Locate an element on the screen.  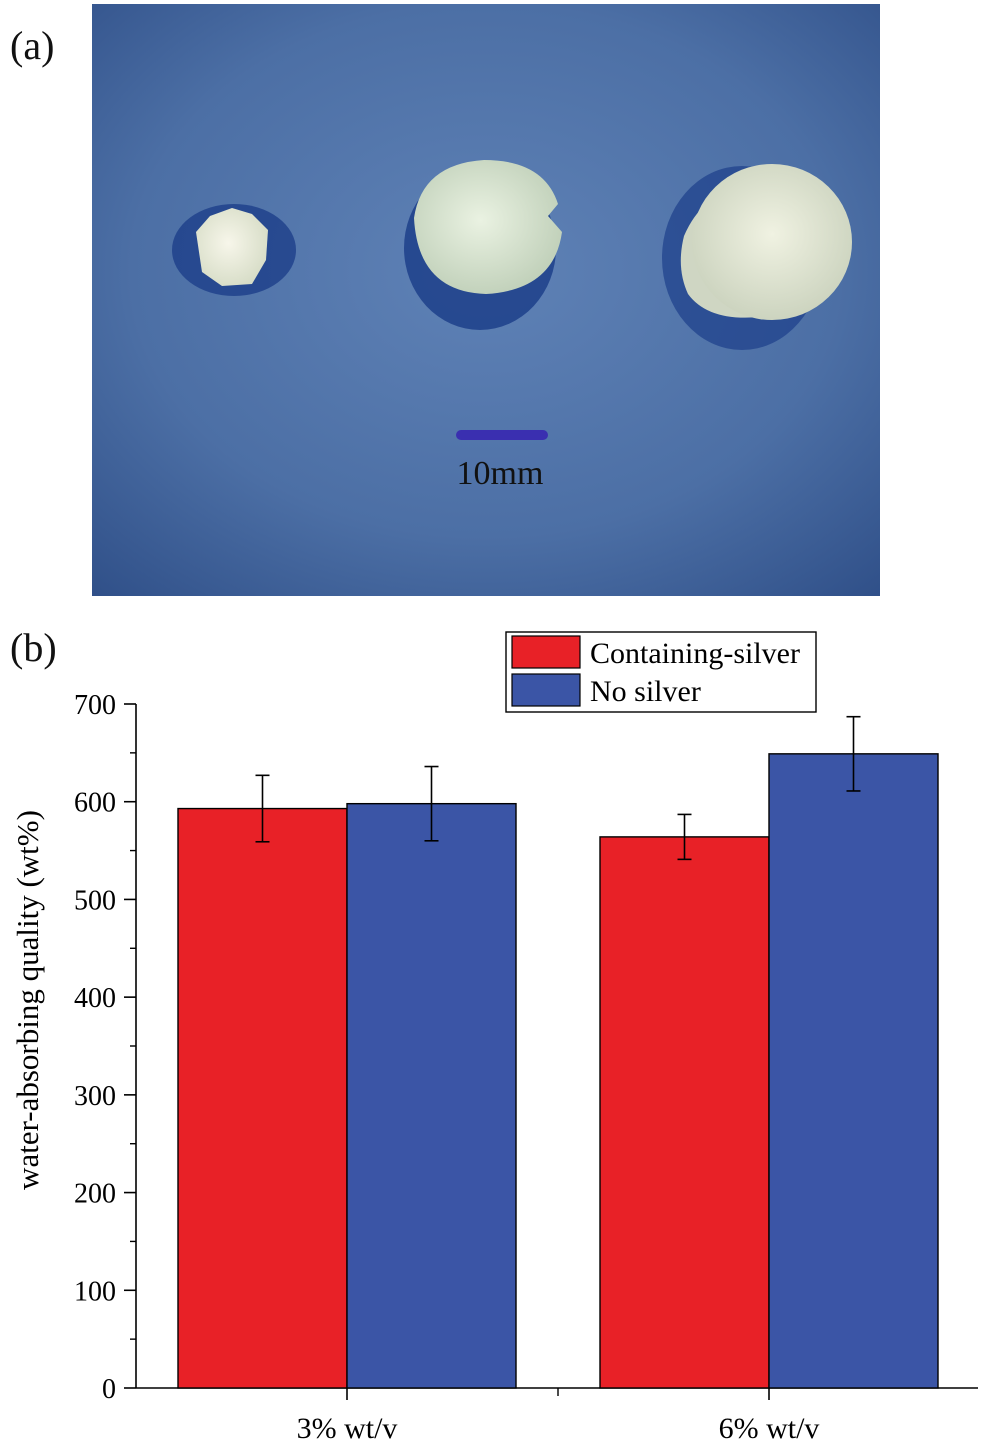
panel-b-label: (b) is located at coordinates (33, 647).